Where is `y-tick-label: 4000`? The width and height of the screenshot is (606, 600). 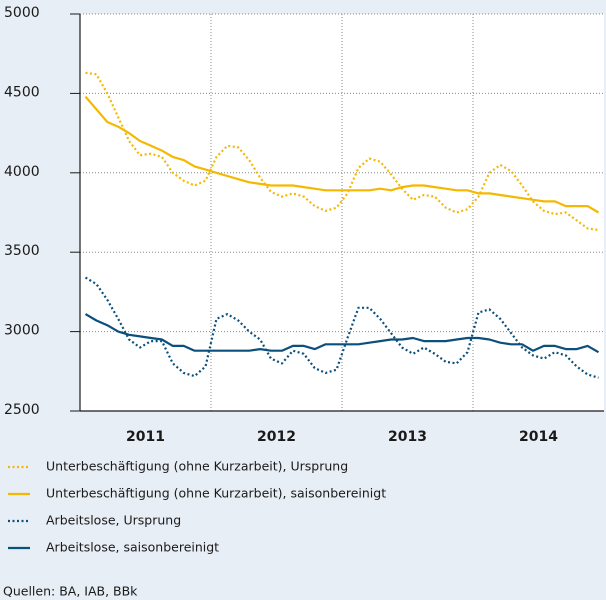 y-tick-label: 4000 is located at coordinates (22, 172).